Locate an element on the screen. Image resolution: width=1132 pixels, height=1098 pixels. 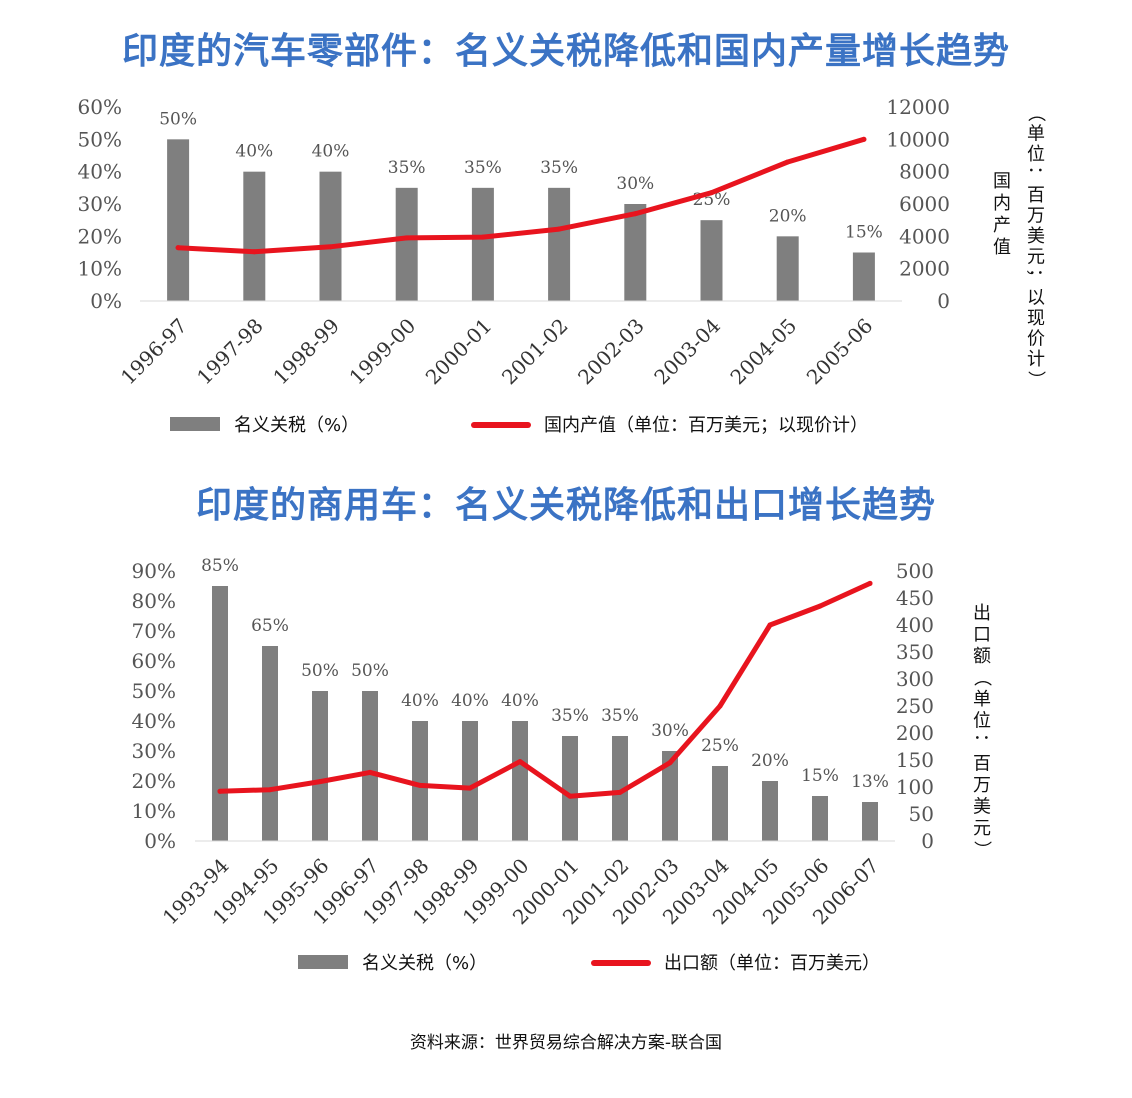
right-axis-title-char: 万 is located at coordinates (982, 785).